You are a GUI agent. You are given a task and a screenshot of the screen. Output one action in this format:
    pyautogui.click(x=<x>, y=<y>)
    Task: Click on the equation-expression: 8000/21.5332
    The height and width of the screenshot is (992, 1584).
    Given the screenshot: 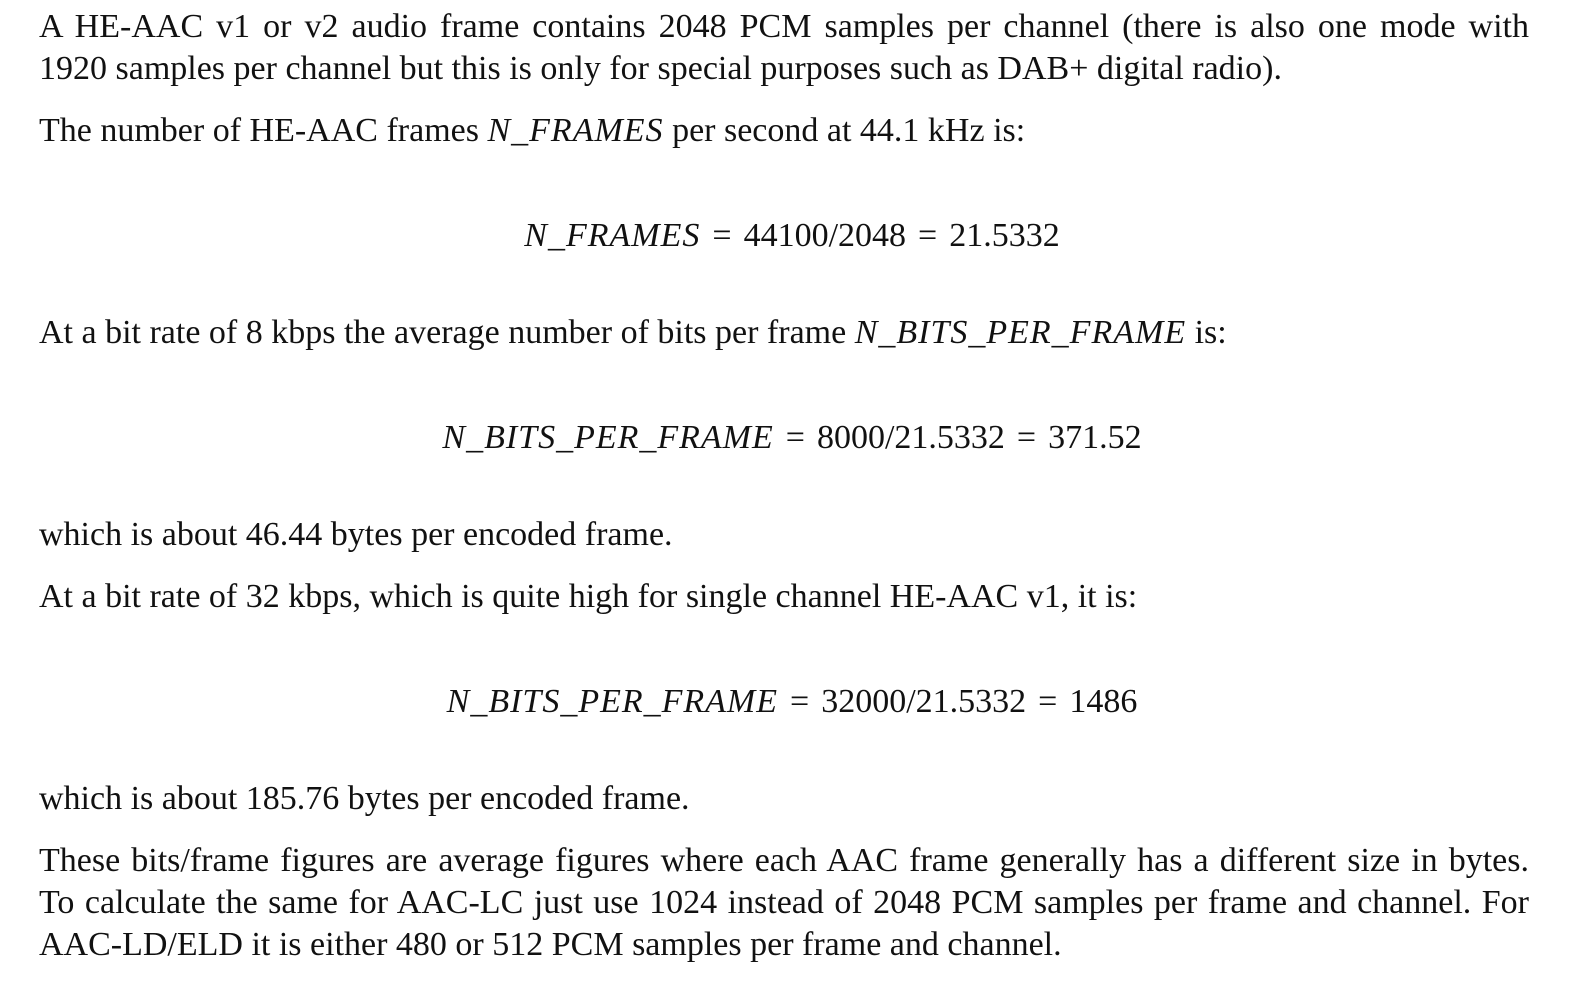 What is the action you would take?
    pyautogui.click(x=910, y=437)
    